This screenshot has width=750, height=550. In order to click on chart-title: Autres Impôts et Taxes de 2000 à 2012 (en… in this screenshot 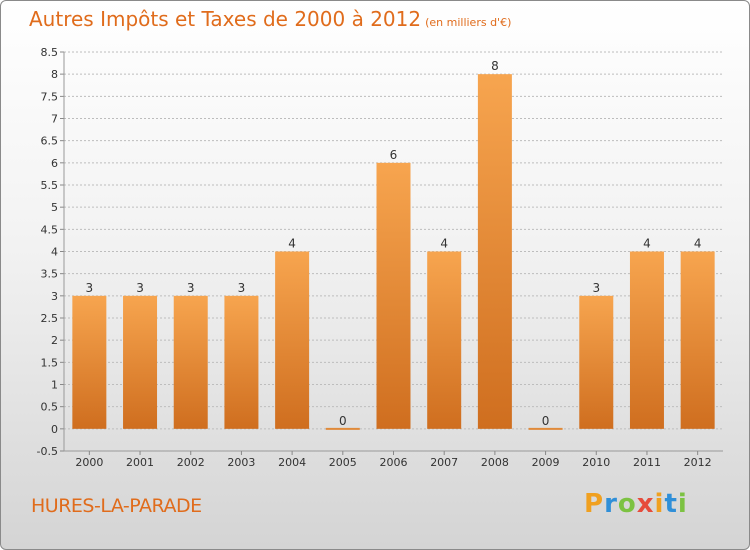, I will do `click(270, 19)`.